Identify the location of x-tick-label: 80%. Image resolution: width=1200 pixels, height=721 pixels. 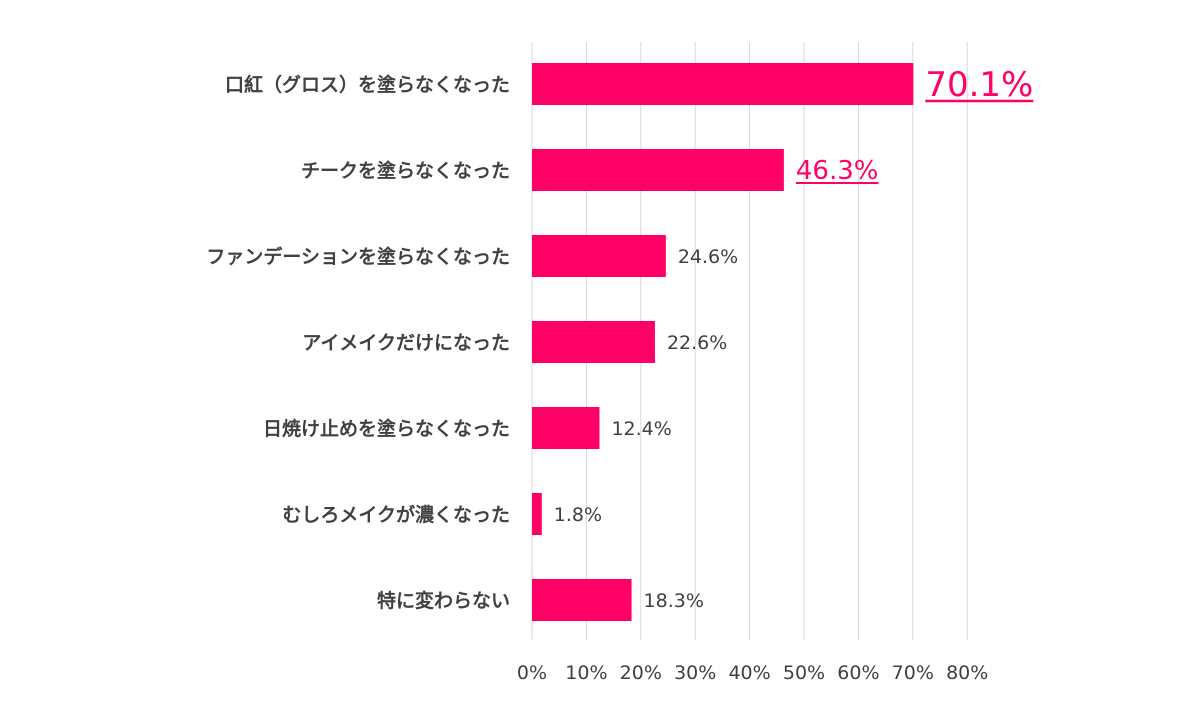
(967, 673).